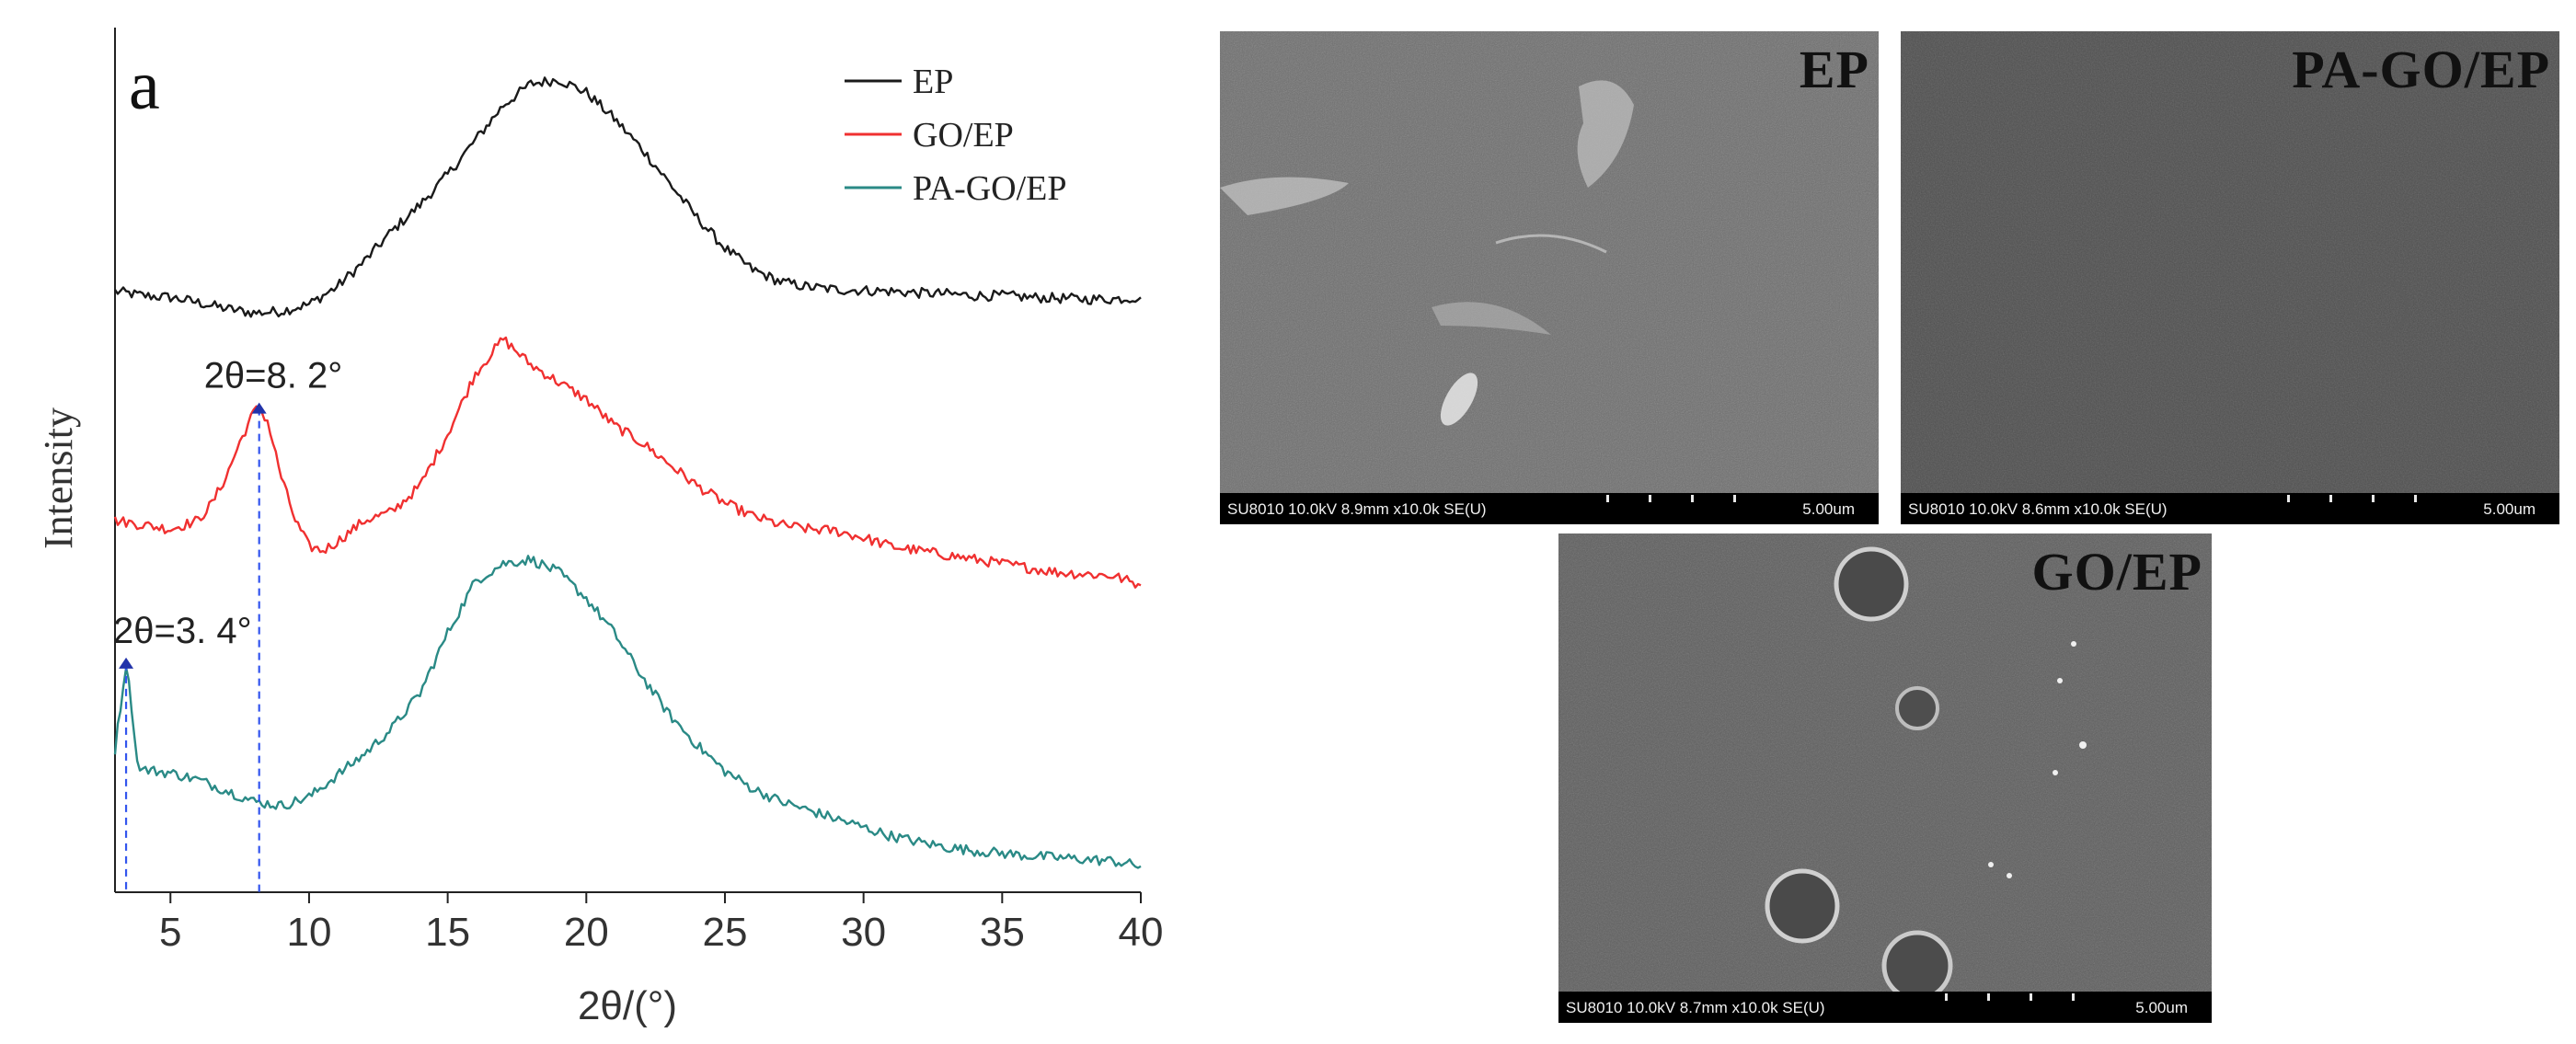  What do you see at coordinates (2038, 509) in the screenshot?
I see `sem-info-text: SU8010 10.0kV 8.6mm x10.0k SE(U)` at bounding box center [2038, 509].